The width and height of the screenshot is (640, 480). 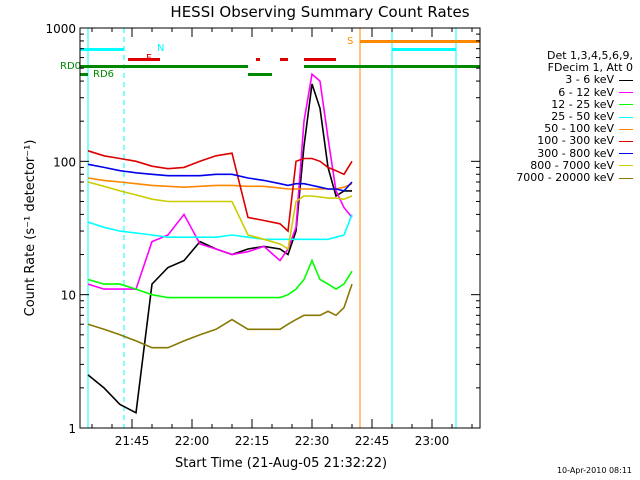 What do you see at coordinates (270, 58) in the screenshot?
I see `observing-flags: NF S RD0 RD6` at bounding box center [270, 58].